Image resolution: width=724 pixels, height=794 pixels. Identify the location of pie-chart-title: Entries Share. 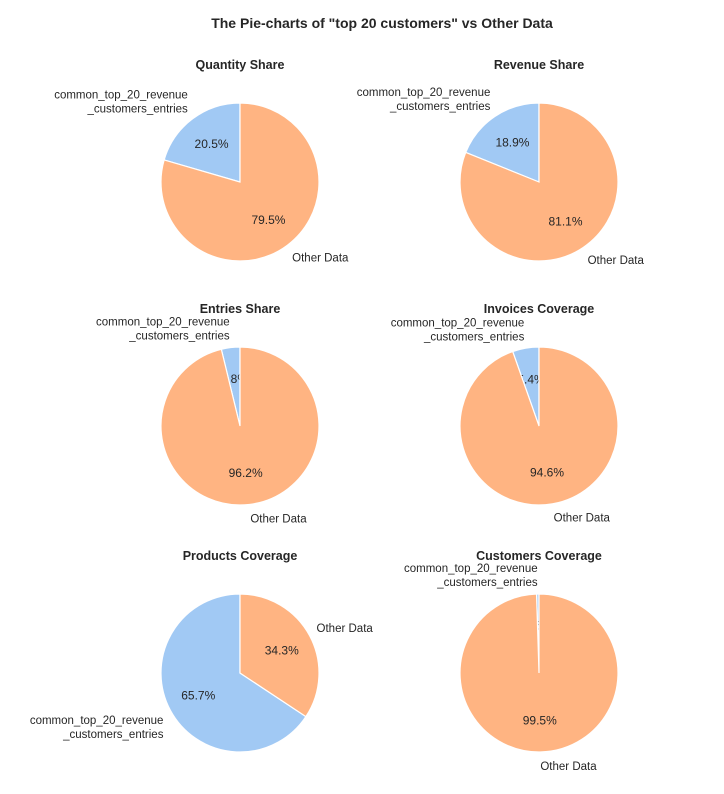
(240, 309).